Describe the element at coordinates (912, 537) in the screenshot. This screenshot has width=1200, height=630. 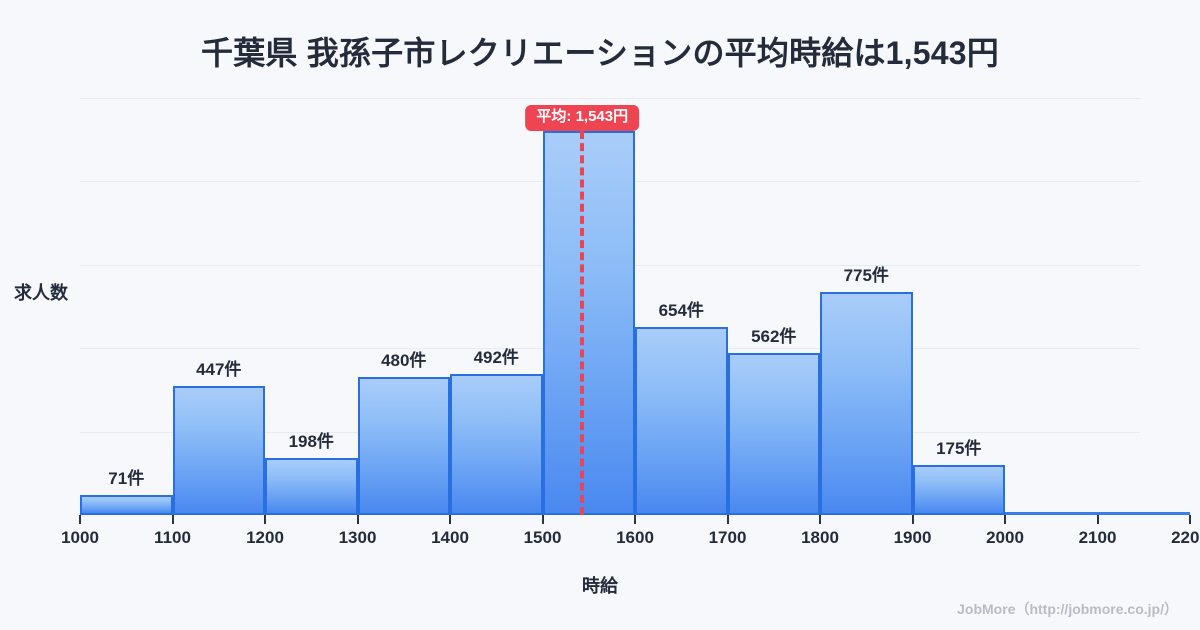
I see `x-axis-tick-label: 1900` at that location.